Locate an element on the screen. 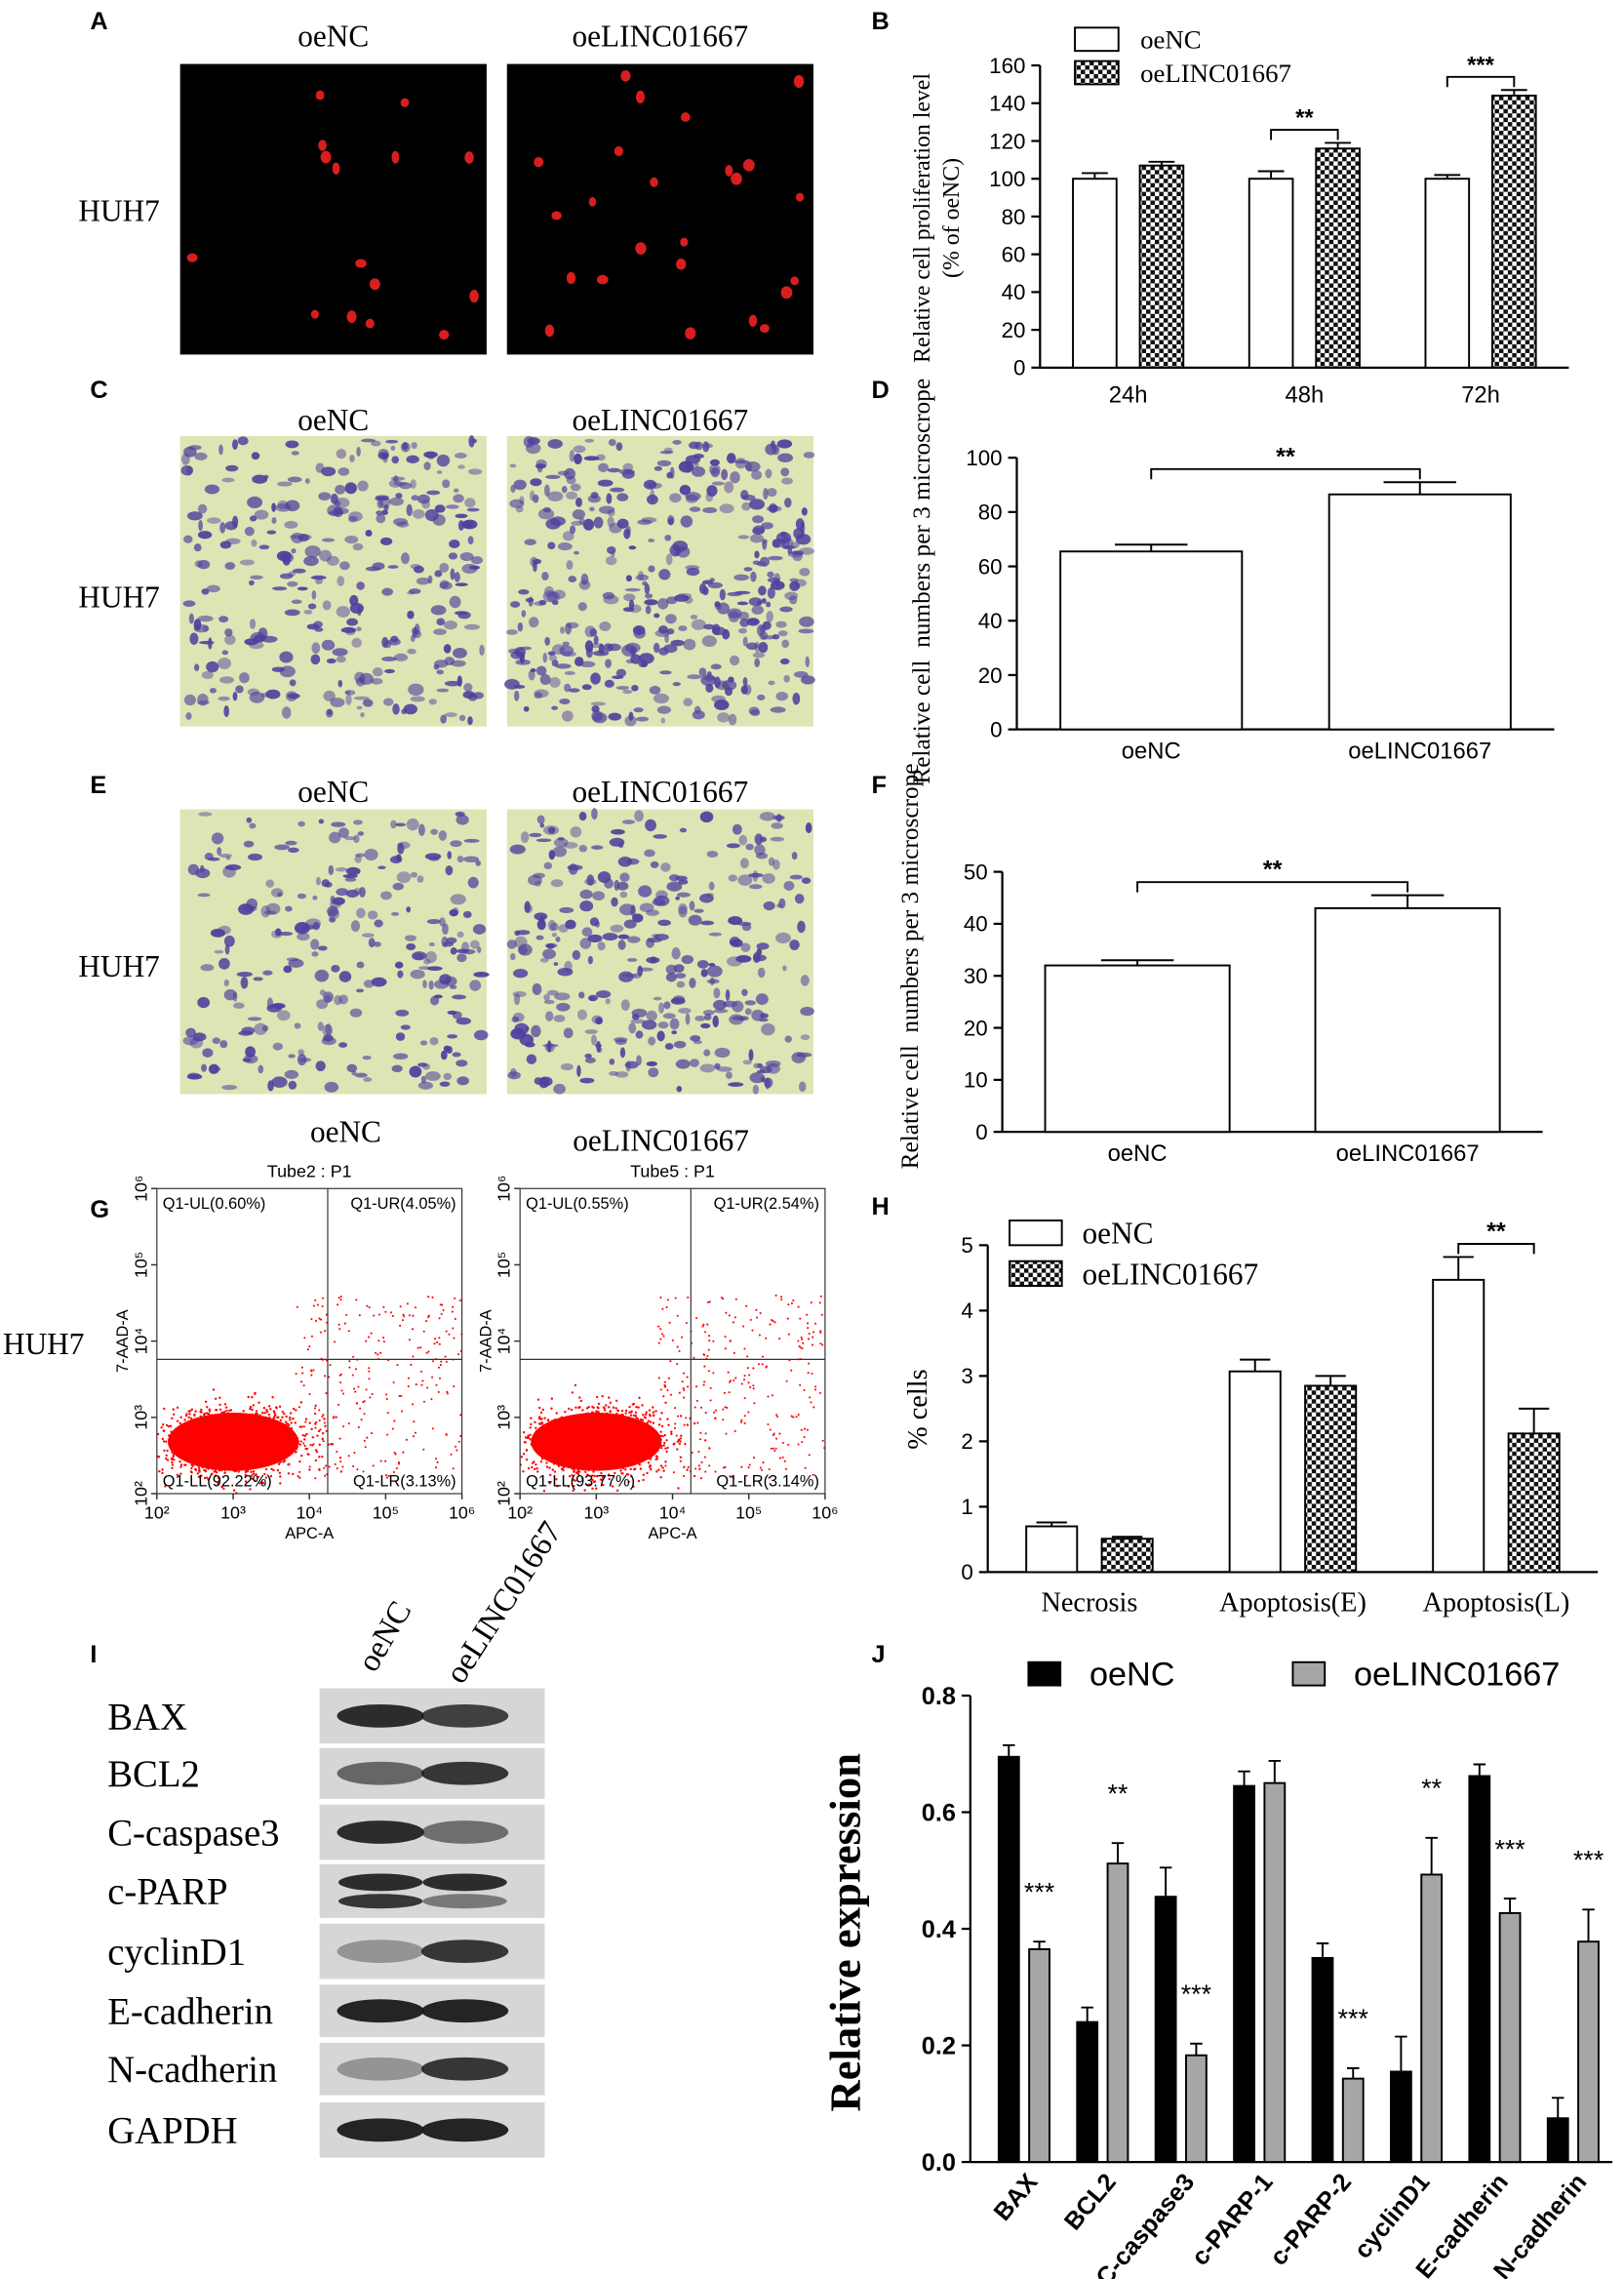 This screenshot has height=2279, width=1624. row-label: HUH7 is located at coordinates (118, 966).